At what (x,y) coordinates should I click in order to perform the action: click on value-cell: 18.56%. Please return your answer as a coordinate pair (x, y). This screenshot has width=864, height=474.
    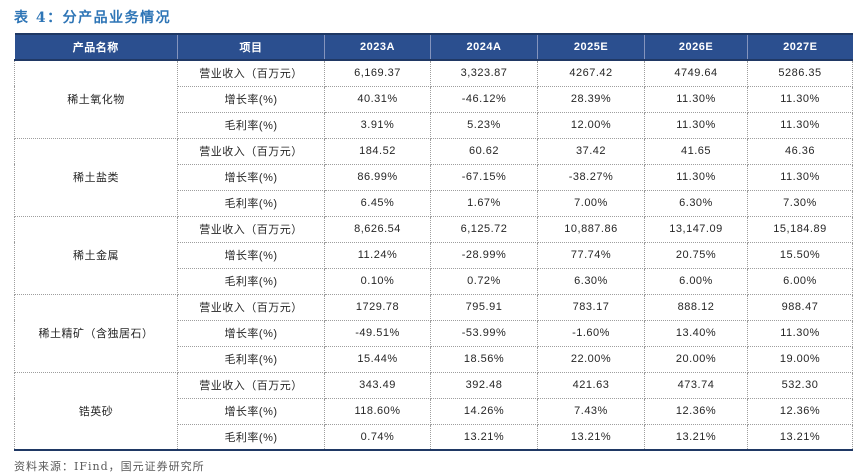
    Looking at the image, I should click on (484, 359).